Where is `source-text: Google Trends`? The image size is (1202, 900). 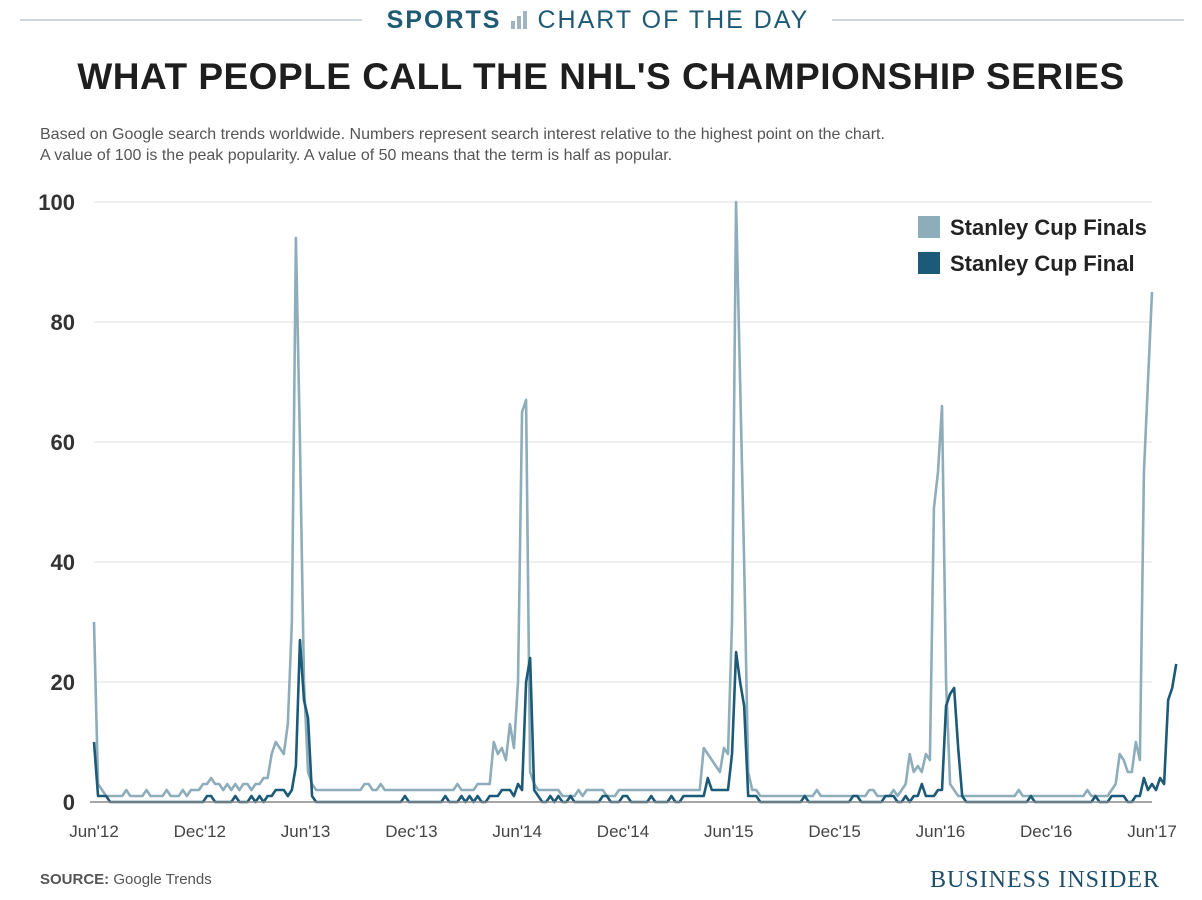
source-text: Google Trends is located at coordinates (162, 879).